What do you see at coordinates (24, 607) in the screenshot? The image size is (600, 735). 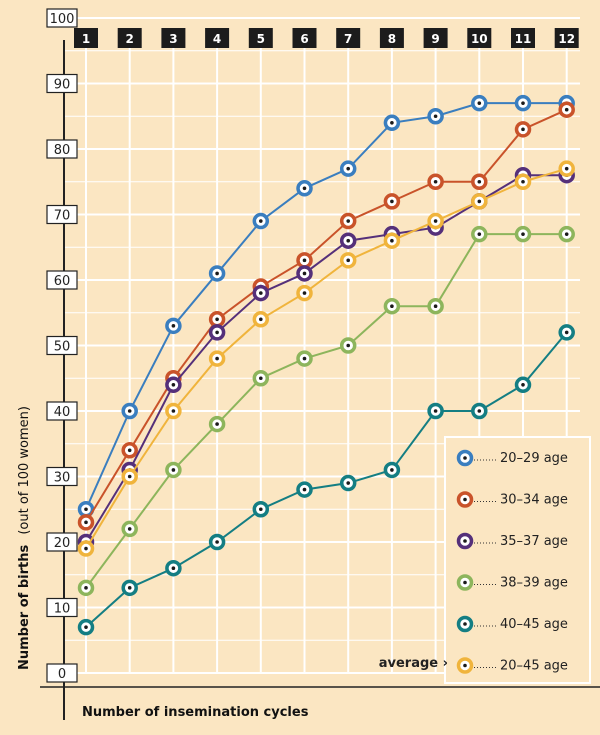 I see `y-axis-title-main: Number of births` at bounding box center [24, 607].